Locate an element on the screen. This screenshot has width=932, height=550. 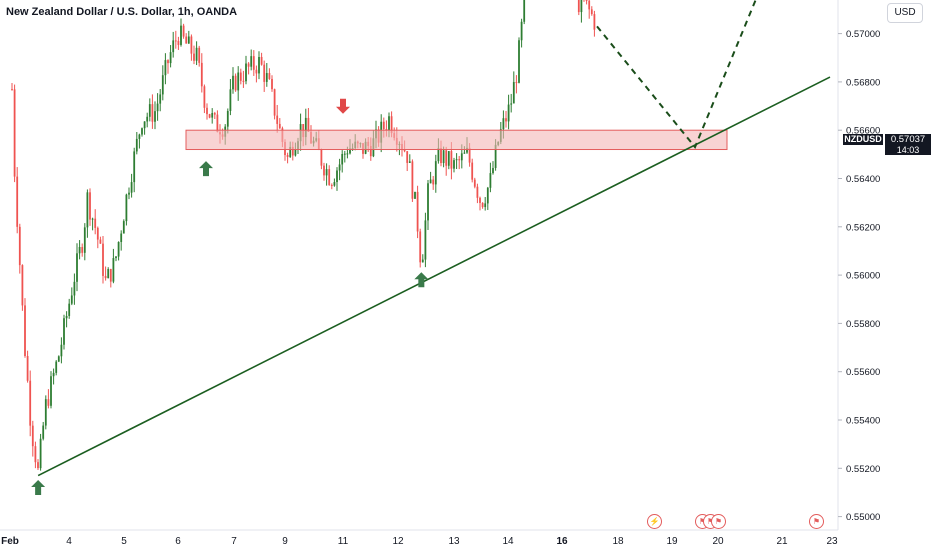
support-zone is located at coordinates (456, 140).